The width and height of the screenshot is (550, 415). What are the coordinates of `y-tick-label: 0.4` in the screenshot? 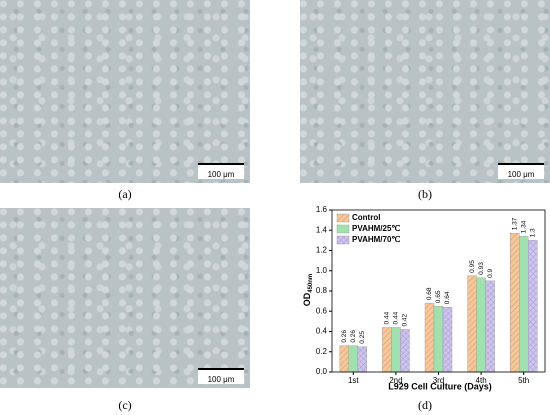 It's located at (322, 331).